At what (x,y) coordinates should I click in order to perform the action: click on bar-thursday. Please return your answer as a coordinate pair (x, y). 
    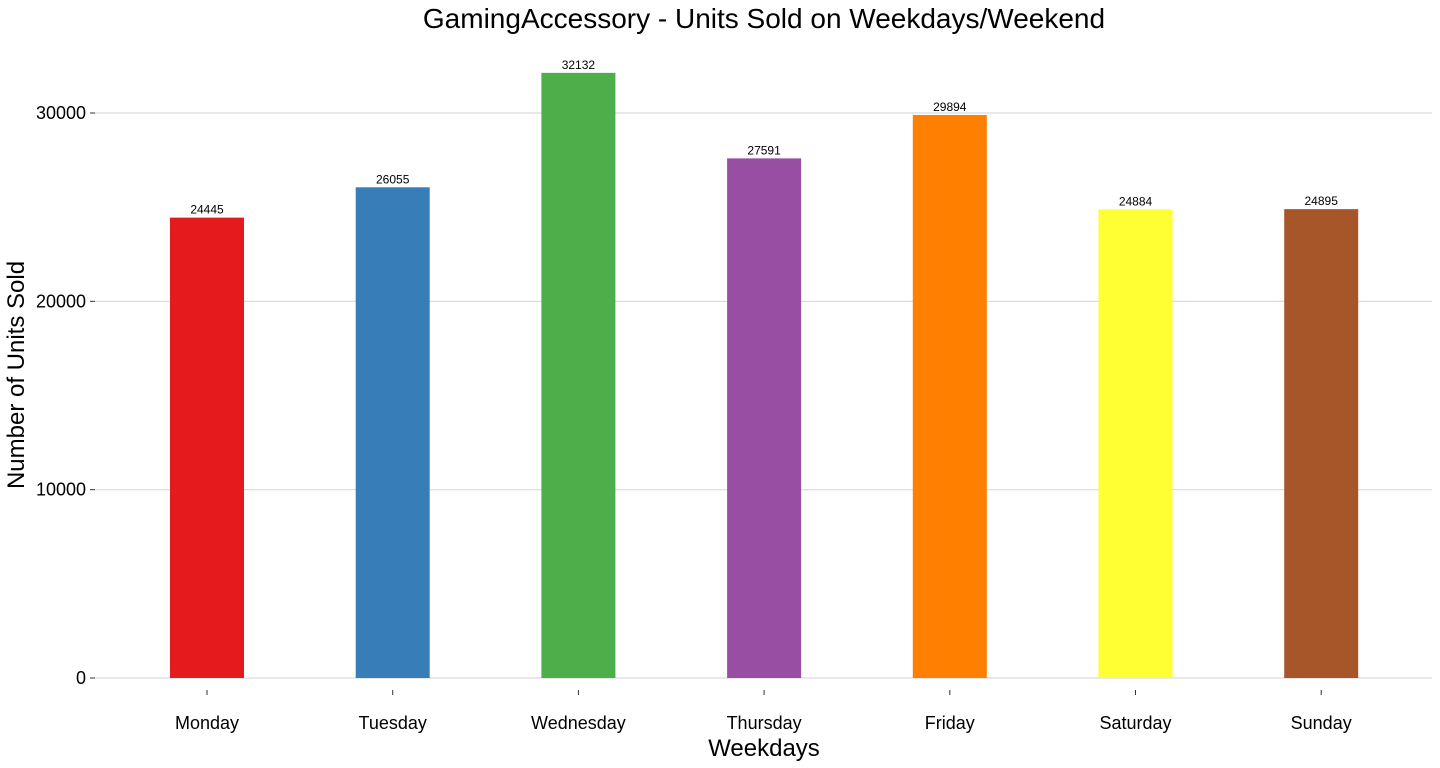
    Looking at the image, I should click on (764, 418).